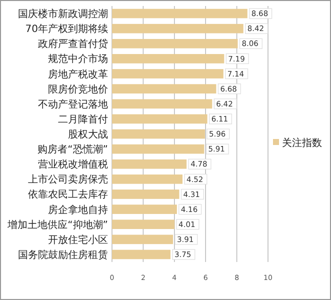 The width and height of the screenshot is (331, 300). Describe the element at coordinates (78, 210) in the screenshot. I see `y-tick-label: 房企拿地自持` at that location.